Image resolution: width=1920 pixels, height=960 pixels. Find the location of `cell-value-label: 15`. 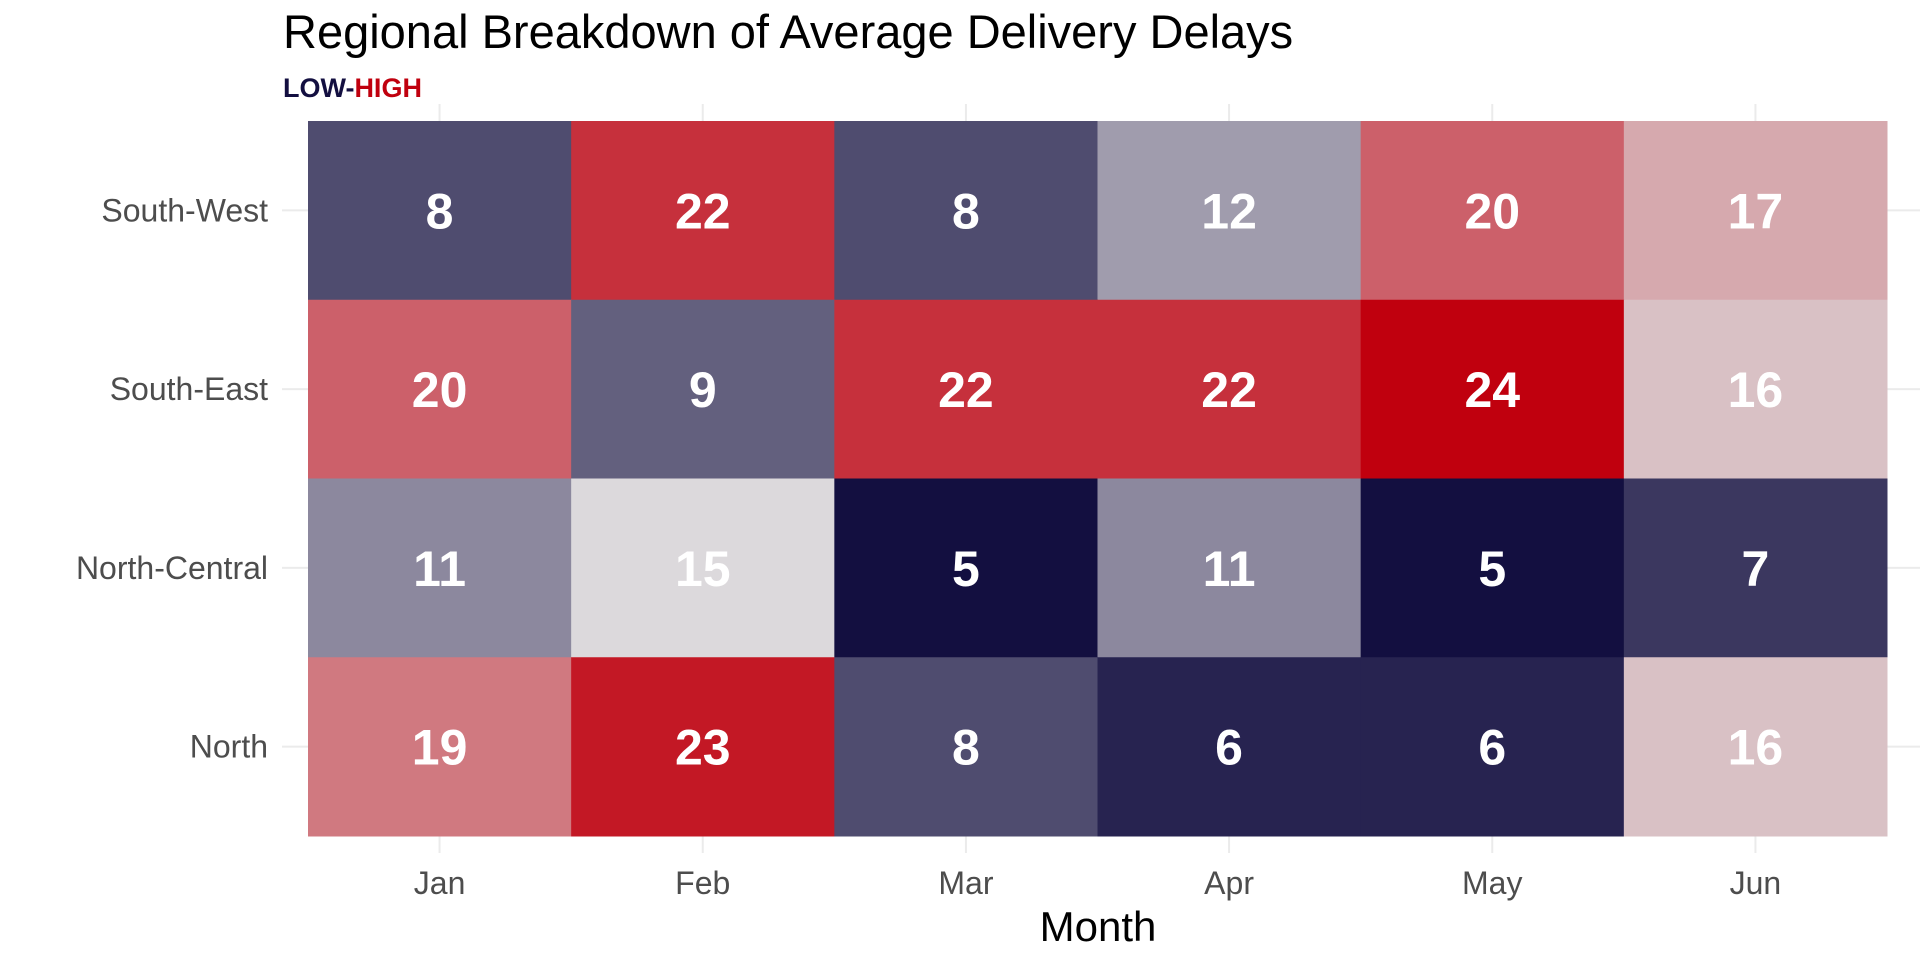

cell-value-label: 15 is located at coordinates (703, 569).